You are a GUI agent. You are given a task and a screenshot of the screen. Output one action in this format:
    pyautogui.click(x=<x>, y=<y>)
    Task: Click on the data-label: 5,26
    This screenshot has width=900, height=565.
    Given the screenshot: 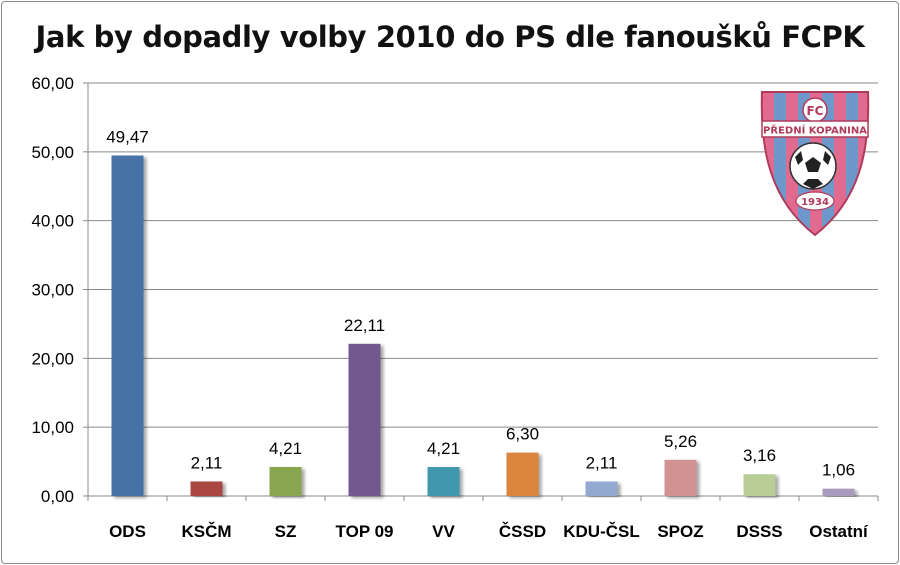 What is the action you would take?
    pyautogui.click(x=680, y=441)
    